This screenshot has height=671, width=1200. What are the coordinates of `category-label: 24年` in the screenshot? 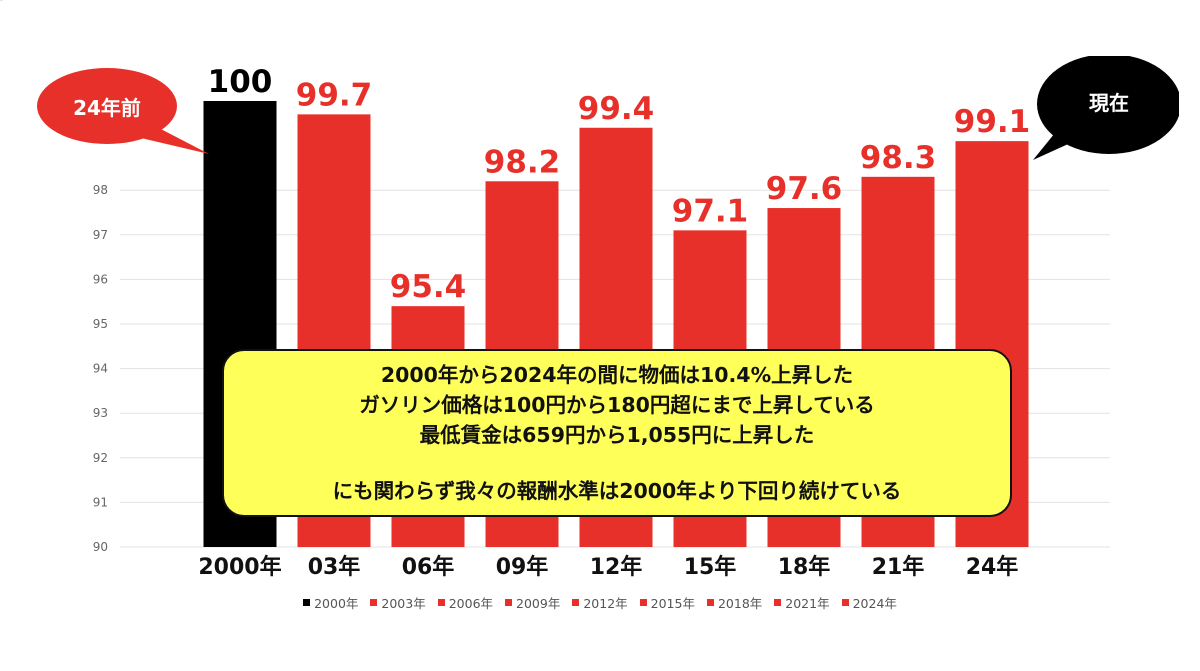 It's located at (992, 567).